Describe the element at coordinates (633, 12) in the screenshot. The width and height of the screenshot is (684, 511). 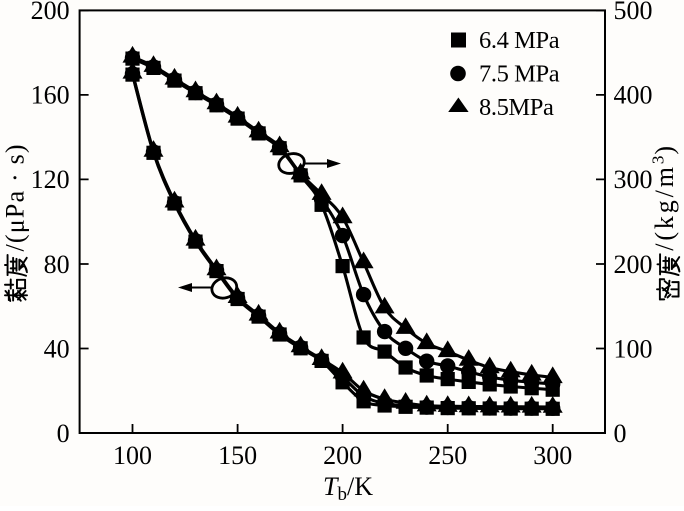
I see `svg-text: 500` at that location.